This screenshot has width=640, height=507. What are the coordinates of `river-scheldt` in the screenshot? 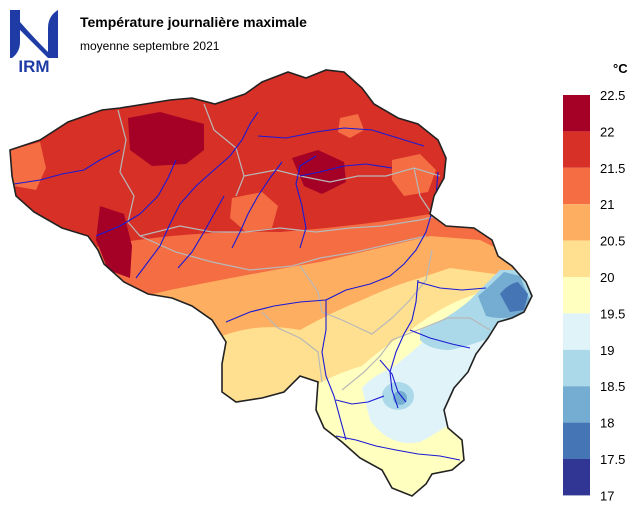 It's located at (197, 195).